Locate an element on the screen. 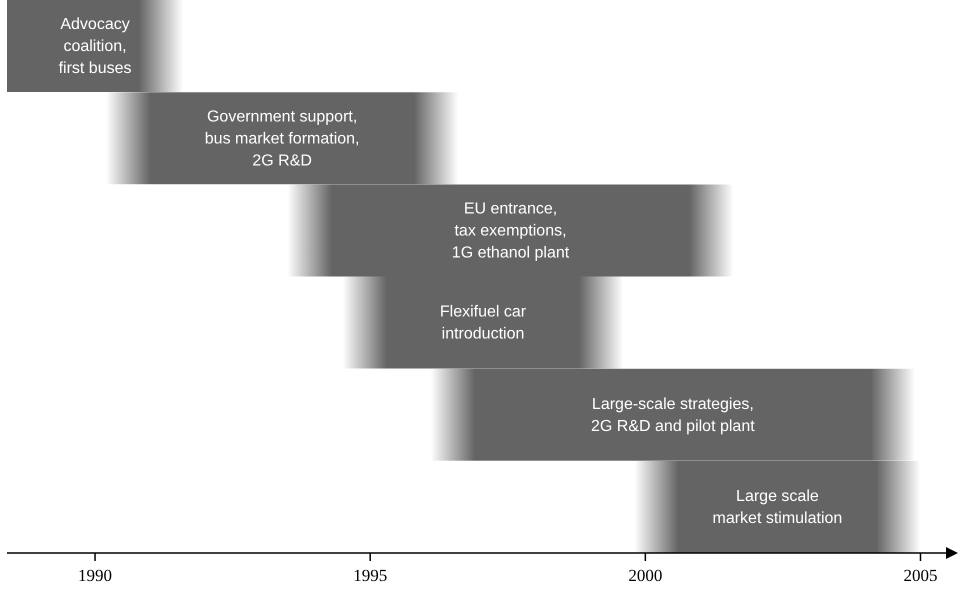  annotation: Large-scale strategies, 2G R&D and pilot plant is located at coordinates (673, 414).